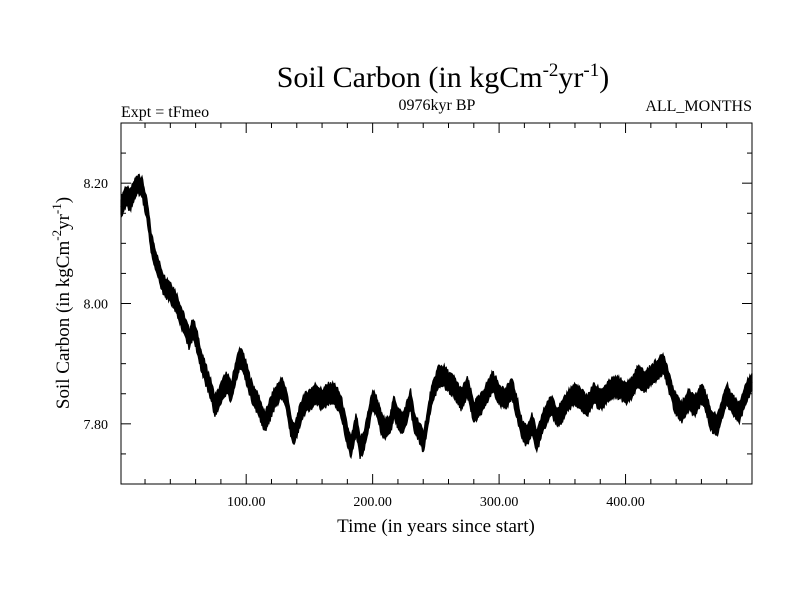 The height and width of the screenshot is (605, 800). What do you see at coordinates (436, 526) in the screenshot?
I see `x-axis-label: Time (in years since start)` at bounding box center [436, 526].